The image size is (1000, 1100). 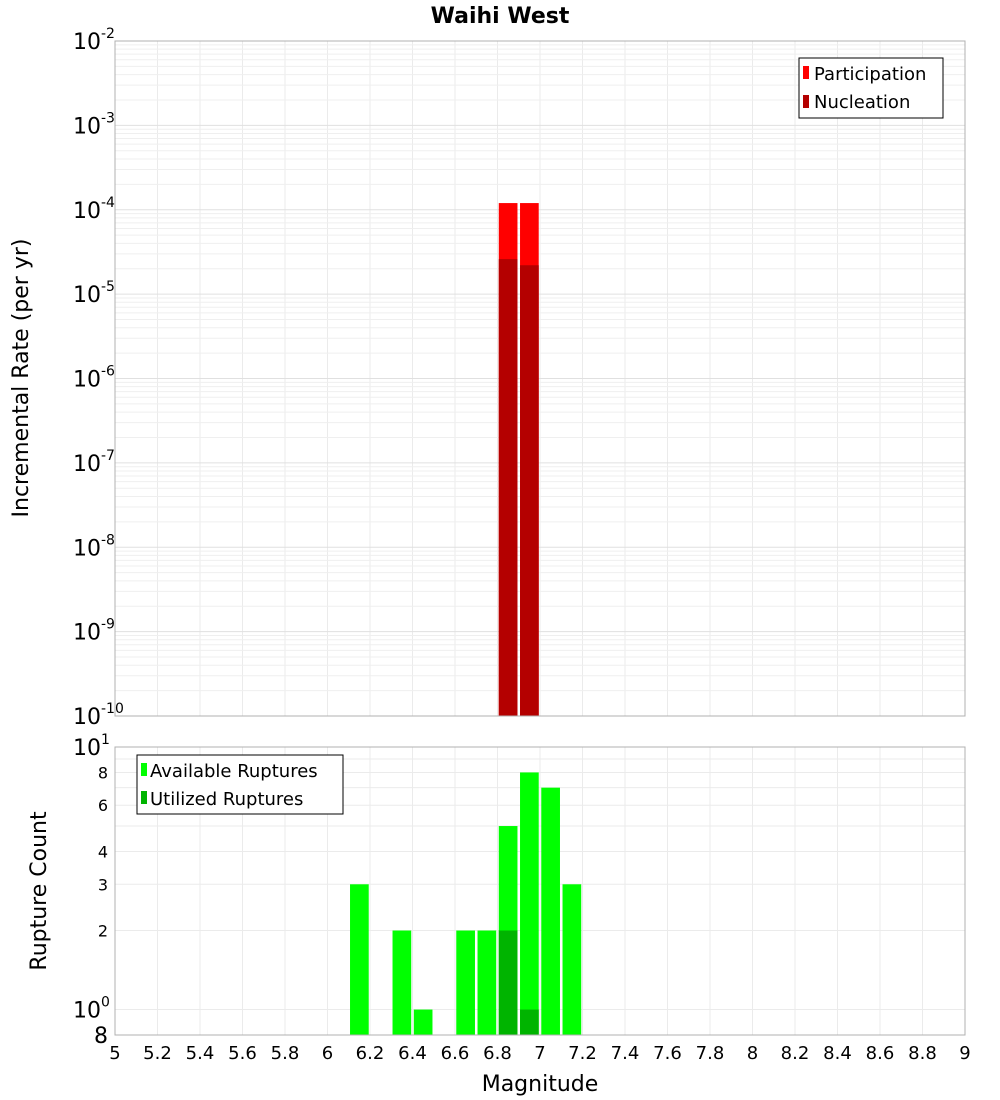 I want to click on legend-swatch-nucleation, so click(x=806, y=101).